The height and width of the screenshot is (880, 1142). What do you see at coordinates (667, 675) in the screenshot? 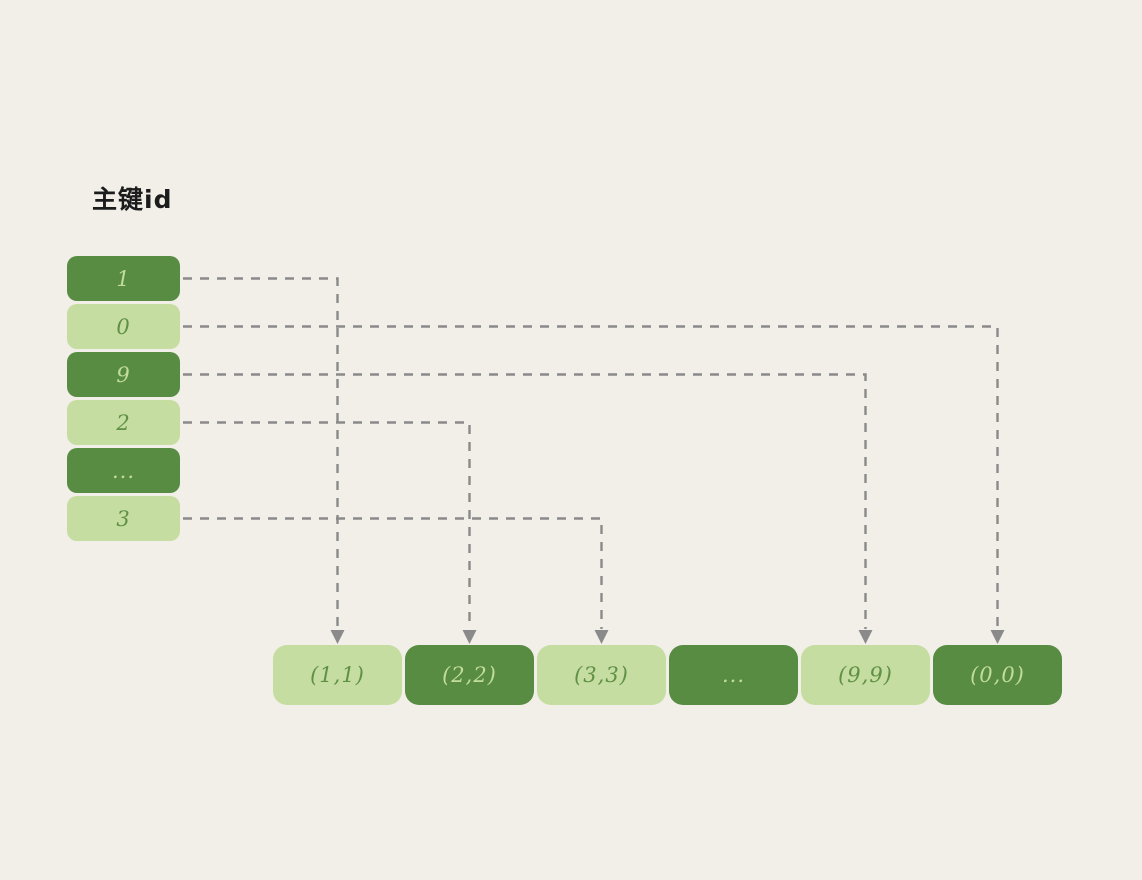
I see `pair-bucket-row: (1,1) (2,2) (3,3) ... (9,9) (0,0)` at bounding box center [667, 675].